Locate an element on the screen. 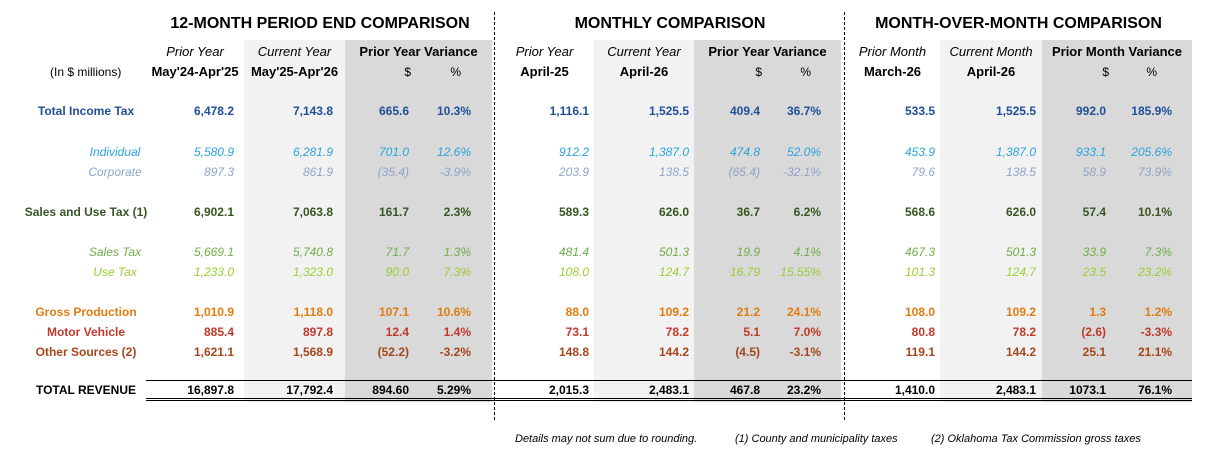 The image size is (1208, 460). cell-total-2: 894.60 is located at coordinates (390, 390).